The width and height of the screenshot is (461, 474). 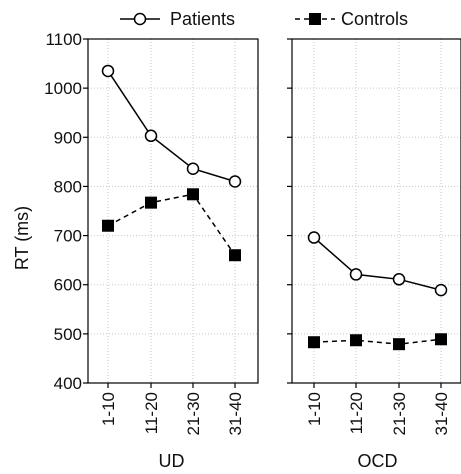 I want to click on y-tick-label: 500, so click(x=68, y=334).